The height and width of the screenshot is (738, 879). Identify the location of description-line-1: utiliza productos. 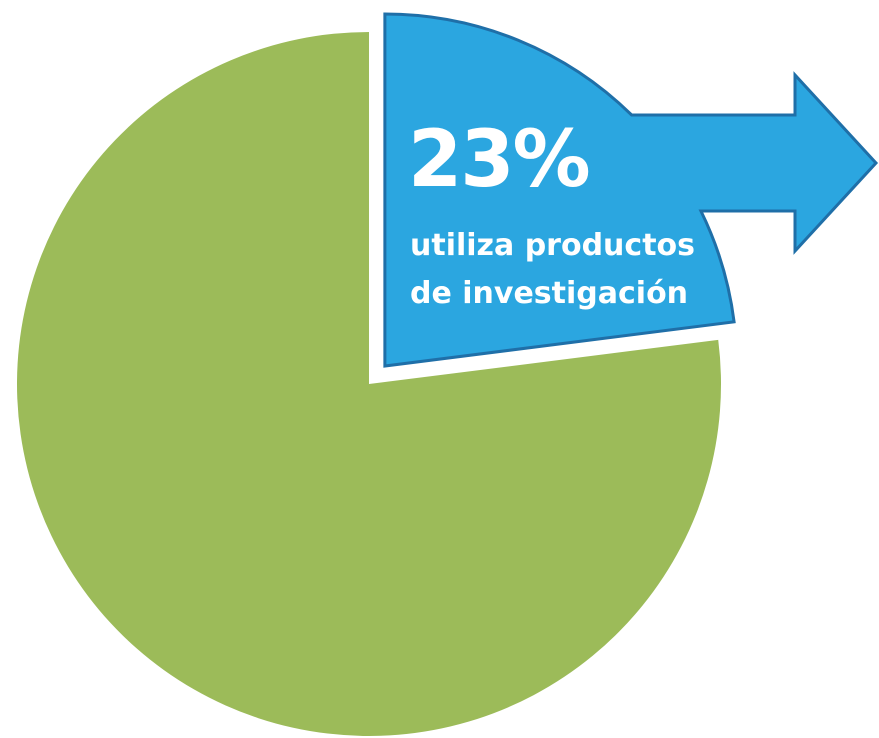
(552, 245).